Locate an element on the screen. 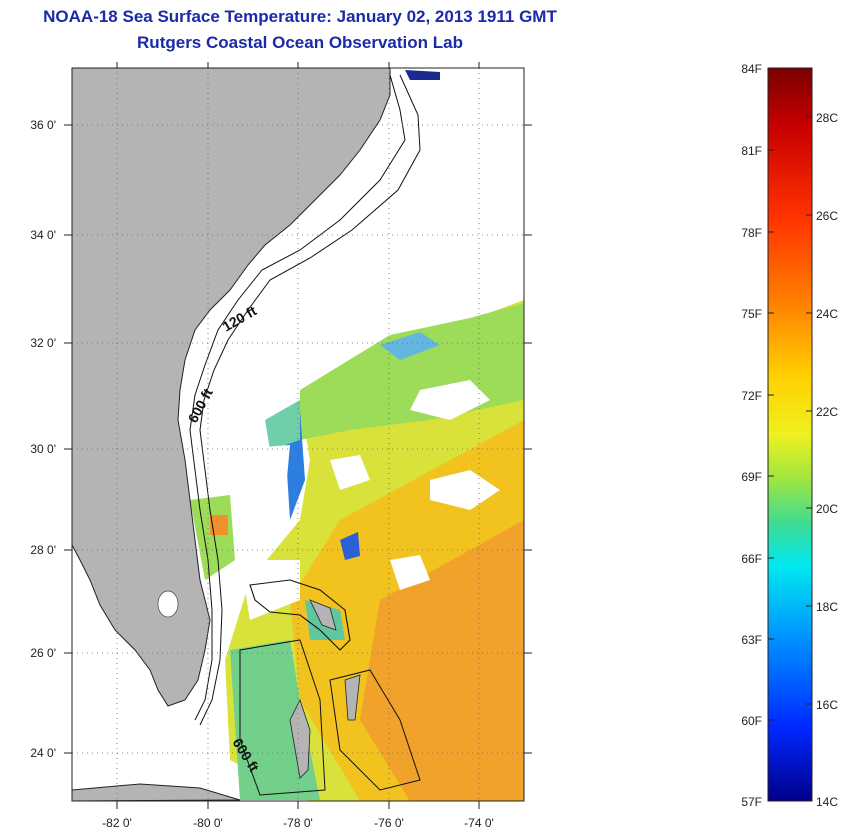 Image resolution: width=849 pixels, height=832 pixels. colorbar-f-label: 63F is located at coordinates (751, 640).